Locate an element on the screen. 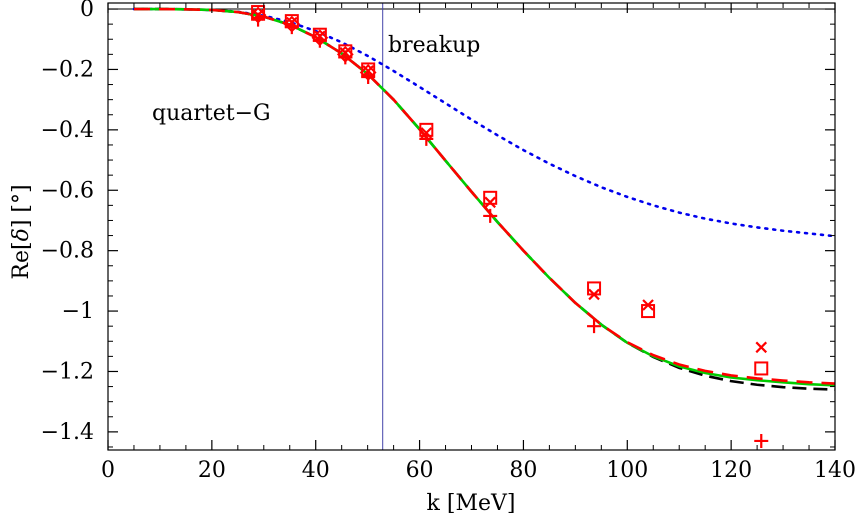 The image size is (856, 517). y-axis-label-symbol: δ is located at coordinates (21, 234).